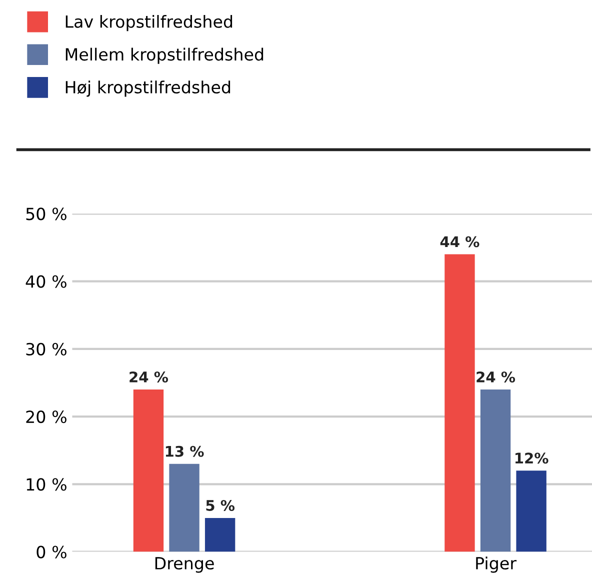 The image size is (592, 587). Describe the element at coordinates (496, 564) in the screenshot. I see `x-tick-label: Piger` at that location.